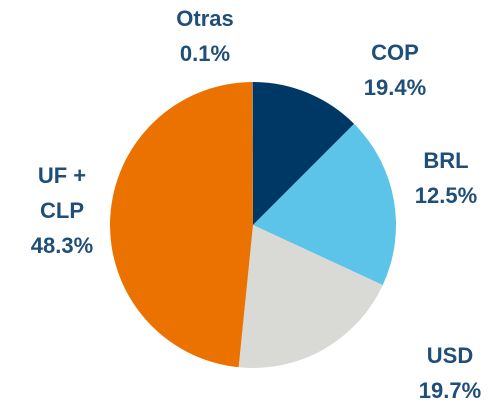 This screenshot has height=404, width=493. Describe the element at coordinates (205, 18) in the screenshot. I see `category-label: Otras` at that location.